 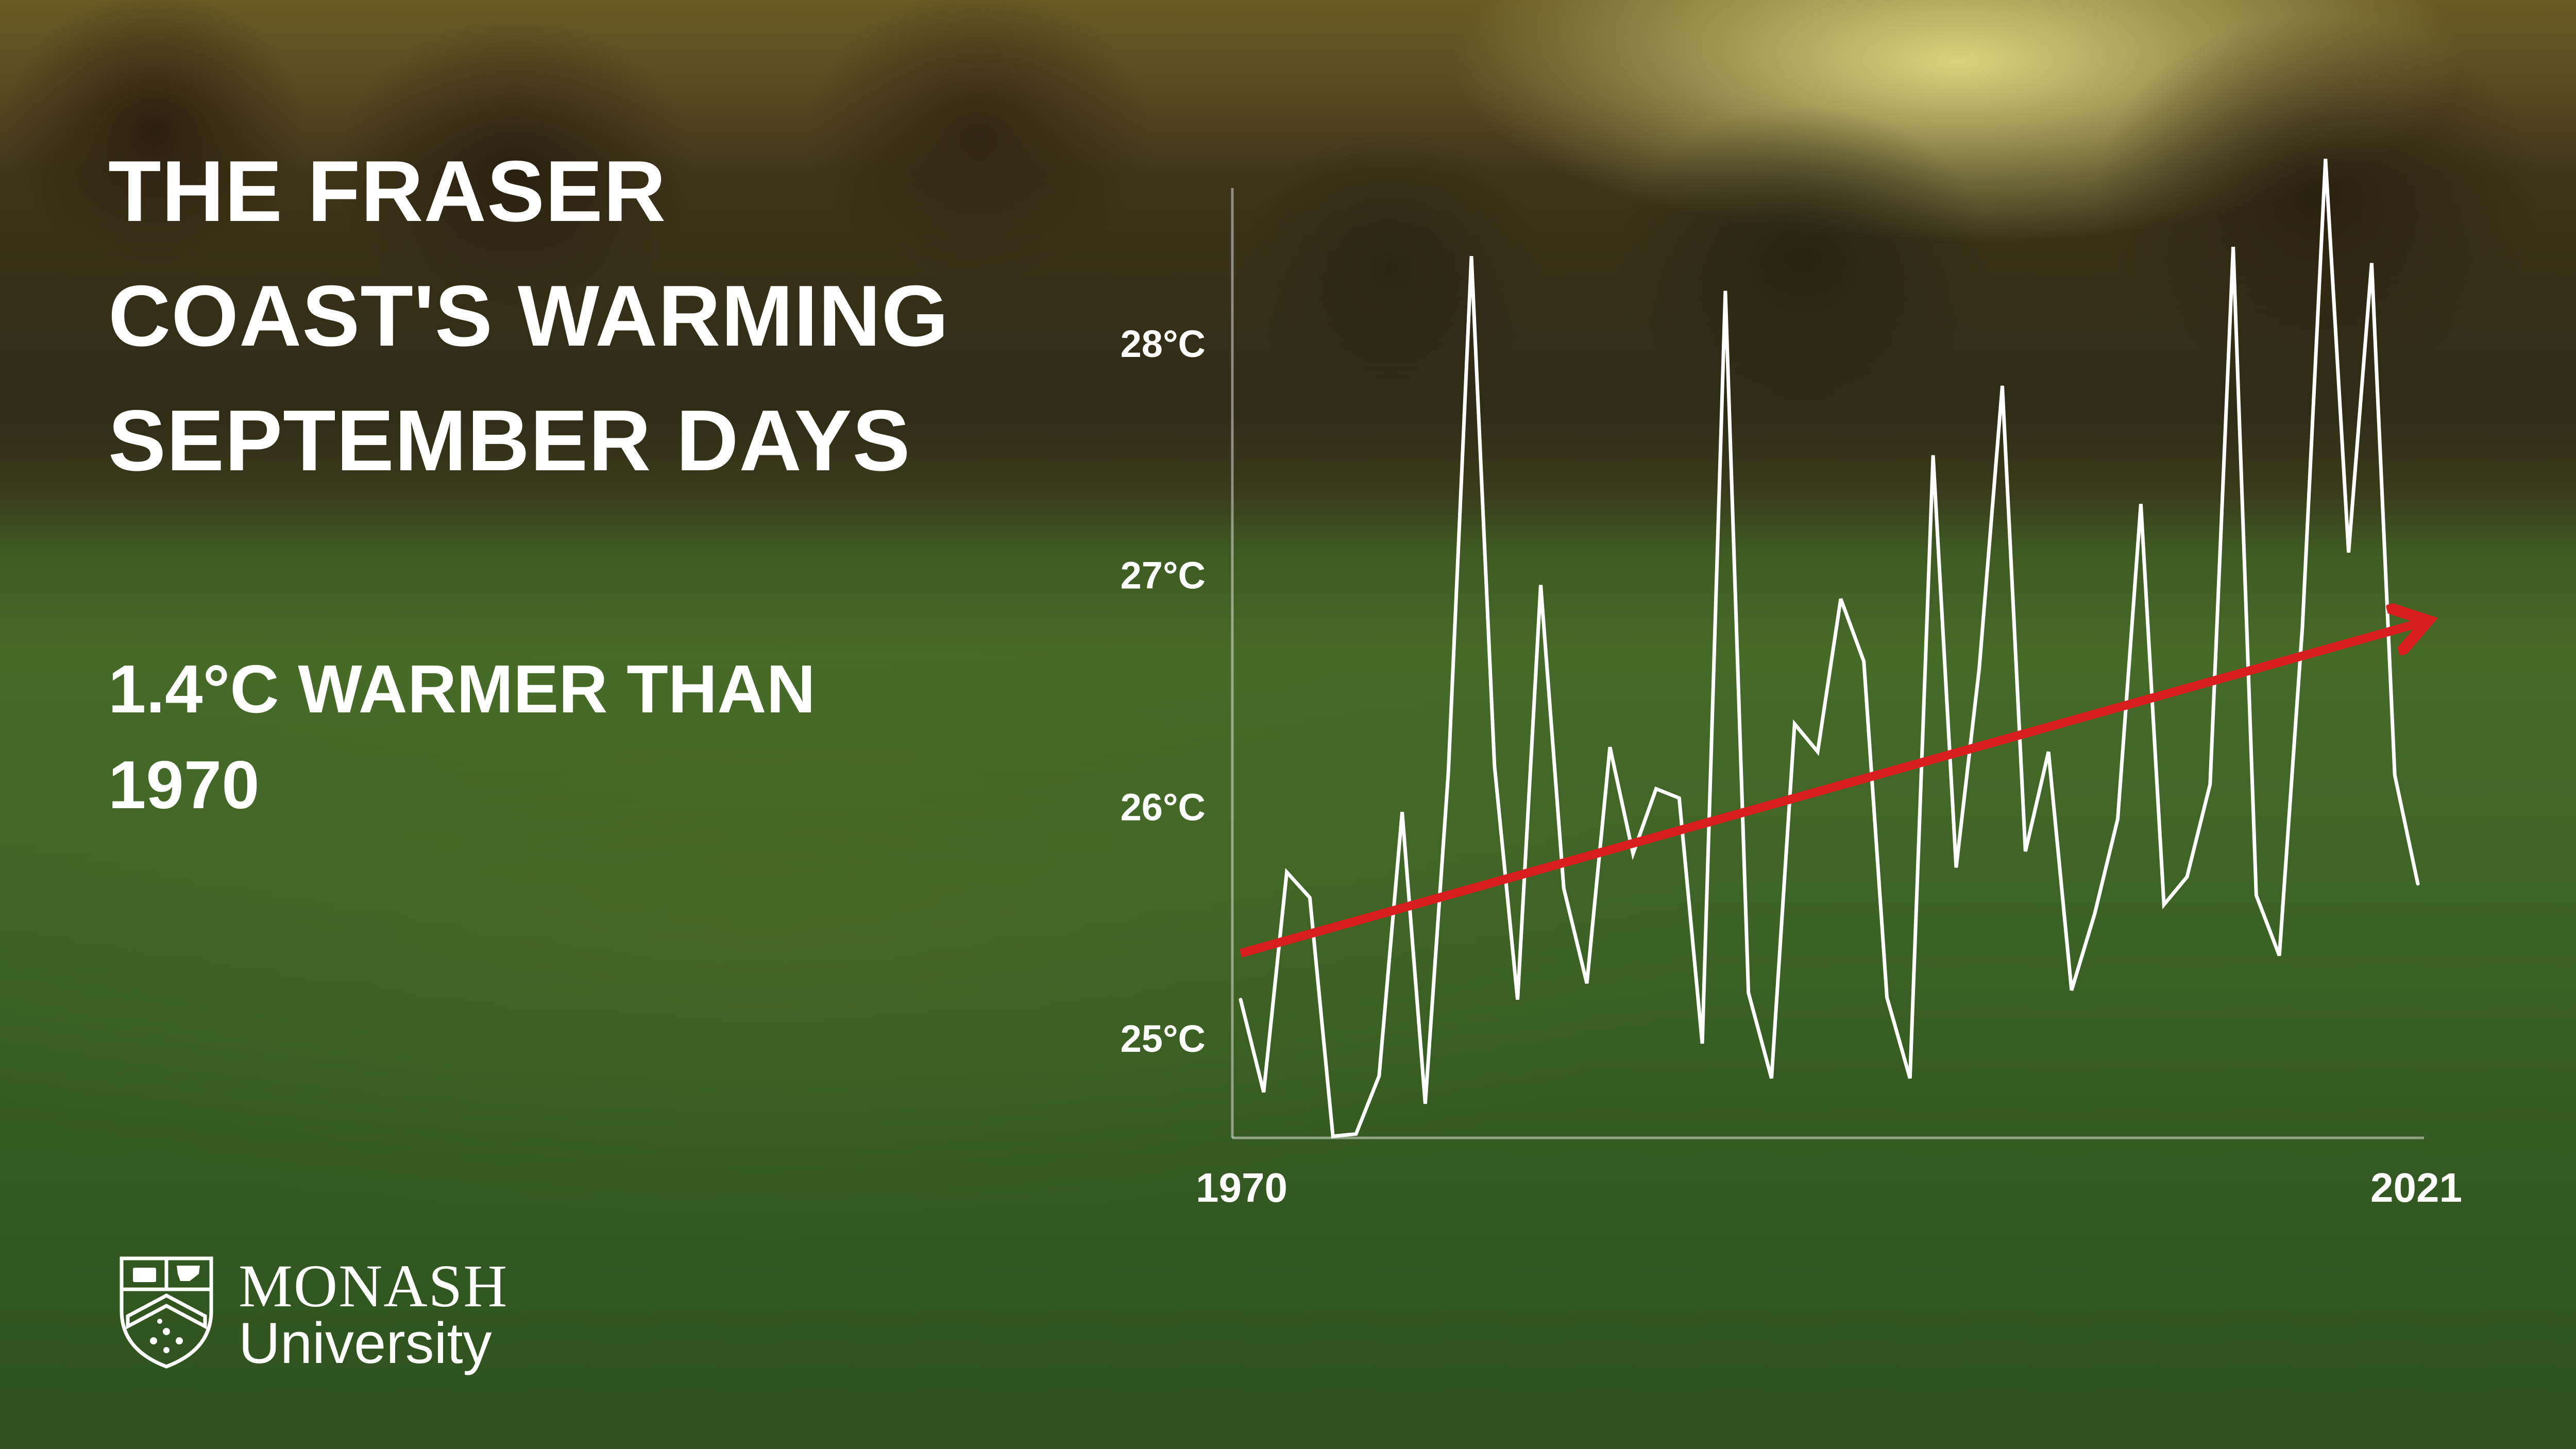 I want to click on y-tick-labels: 25°C 26°C 27°C 28°C, so click(x=1163, y=691).